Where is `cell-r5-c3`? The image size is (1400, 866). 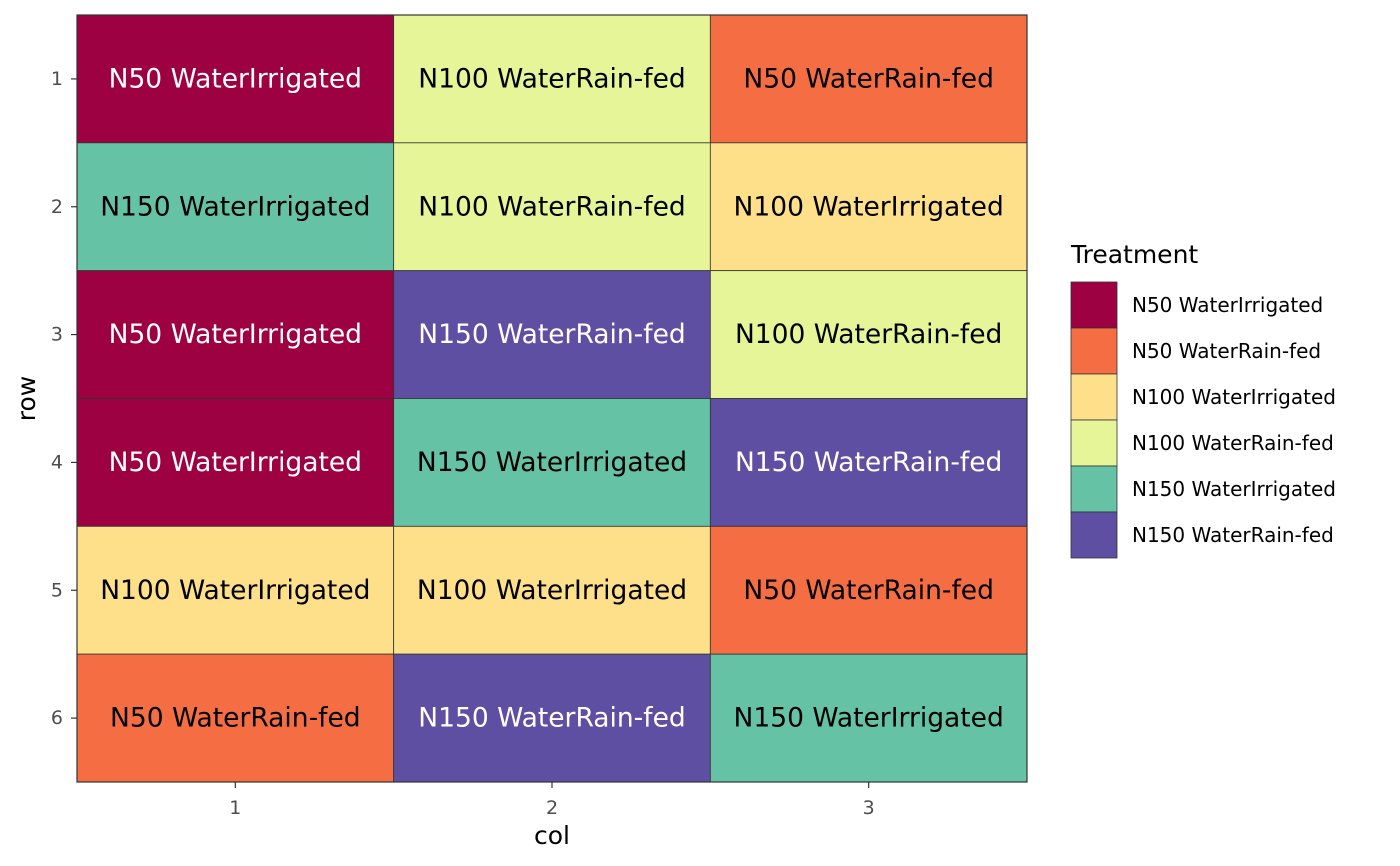
cell-r5-c3 is located at coordinates (868, 590).